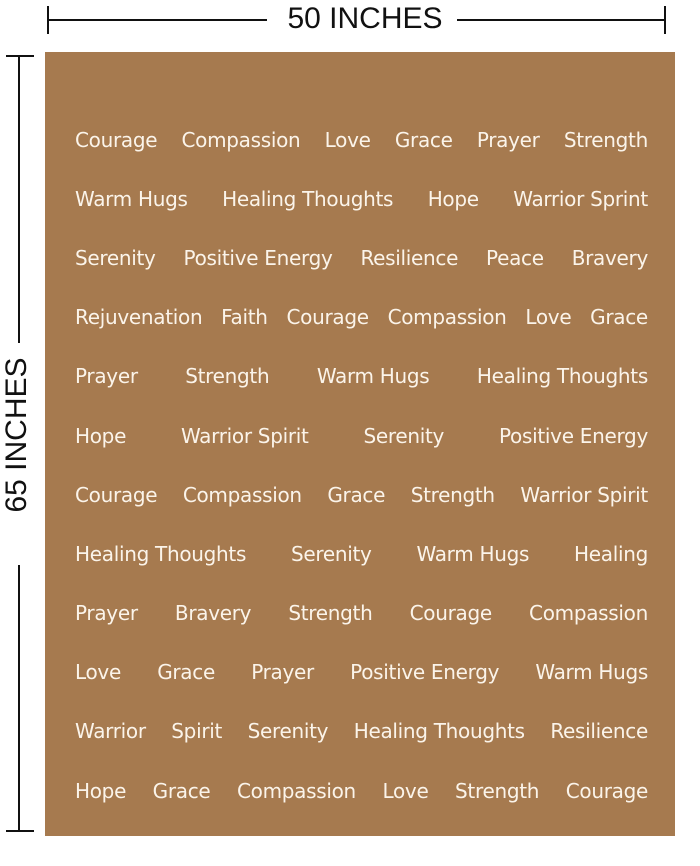 This screenshot has width=700, height=866. I want to click on word-row: Healing Thoughts Serenity Warm Hugs Healing, so click(361, 553).